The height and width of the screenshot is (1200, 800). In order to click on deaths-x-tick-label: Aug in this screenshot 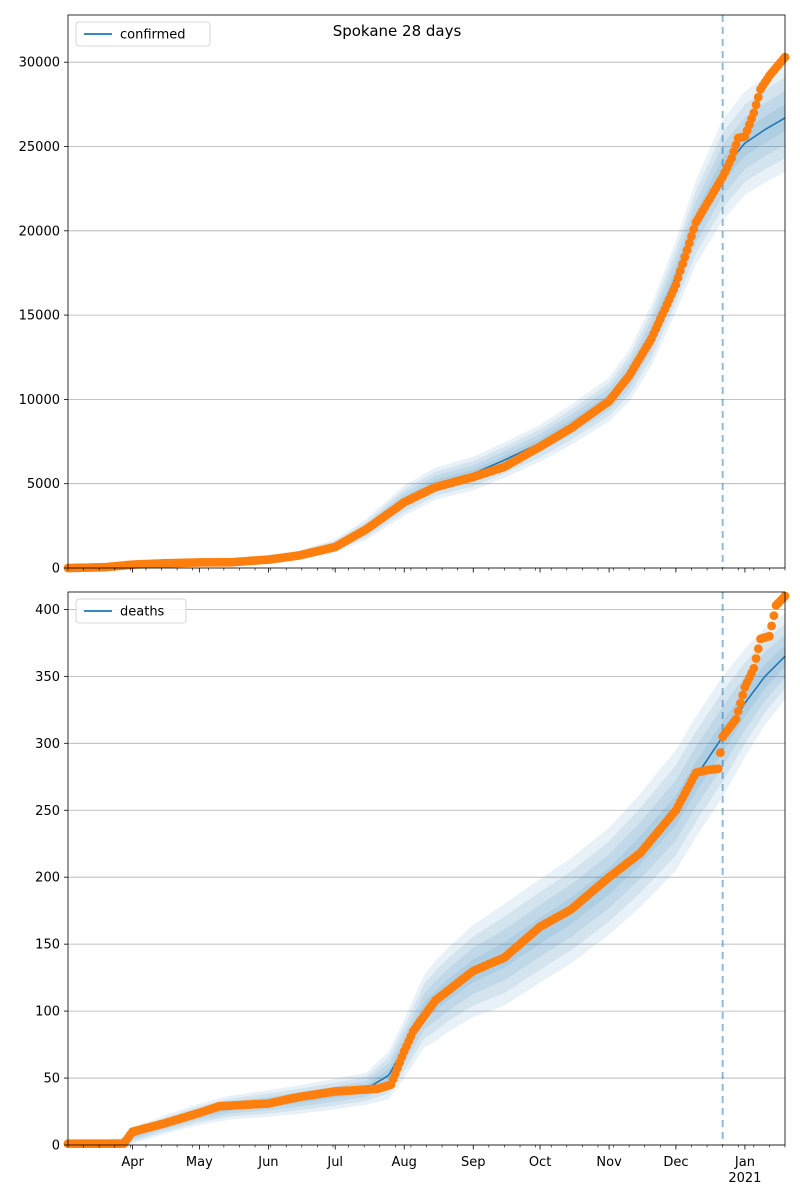, I will do `click(404, 1162)`.